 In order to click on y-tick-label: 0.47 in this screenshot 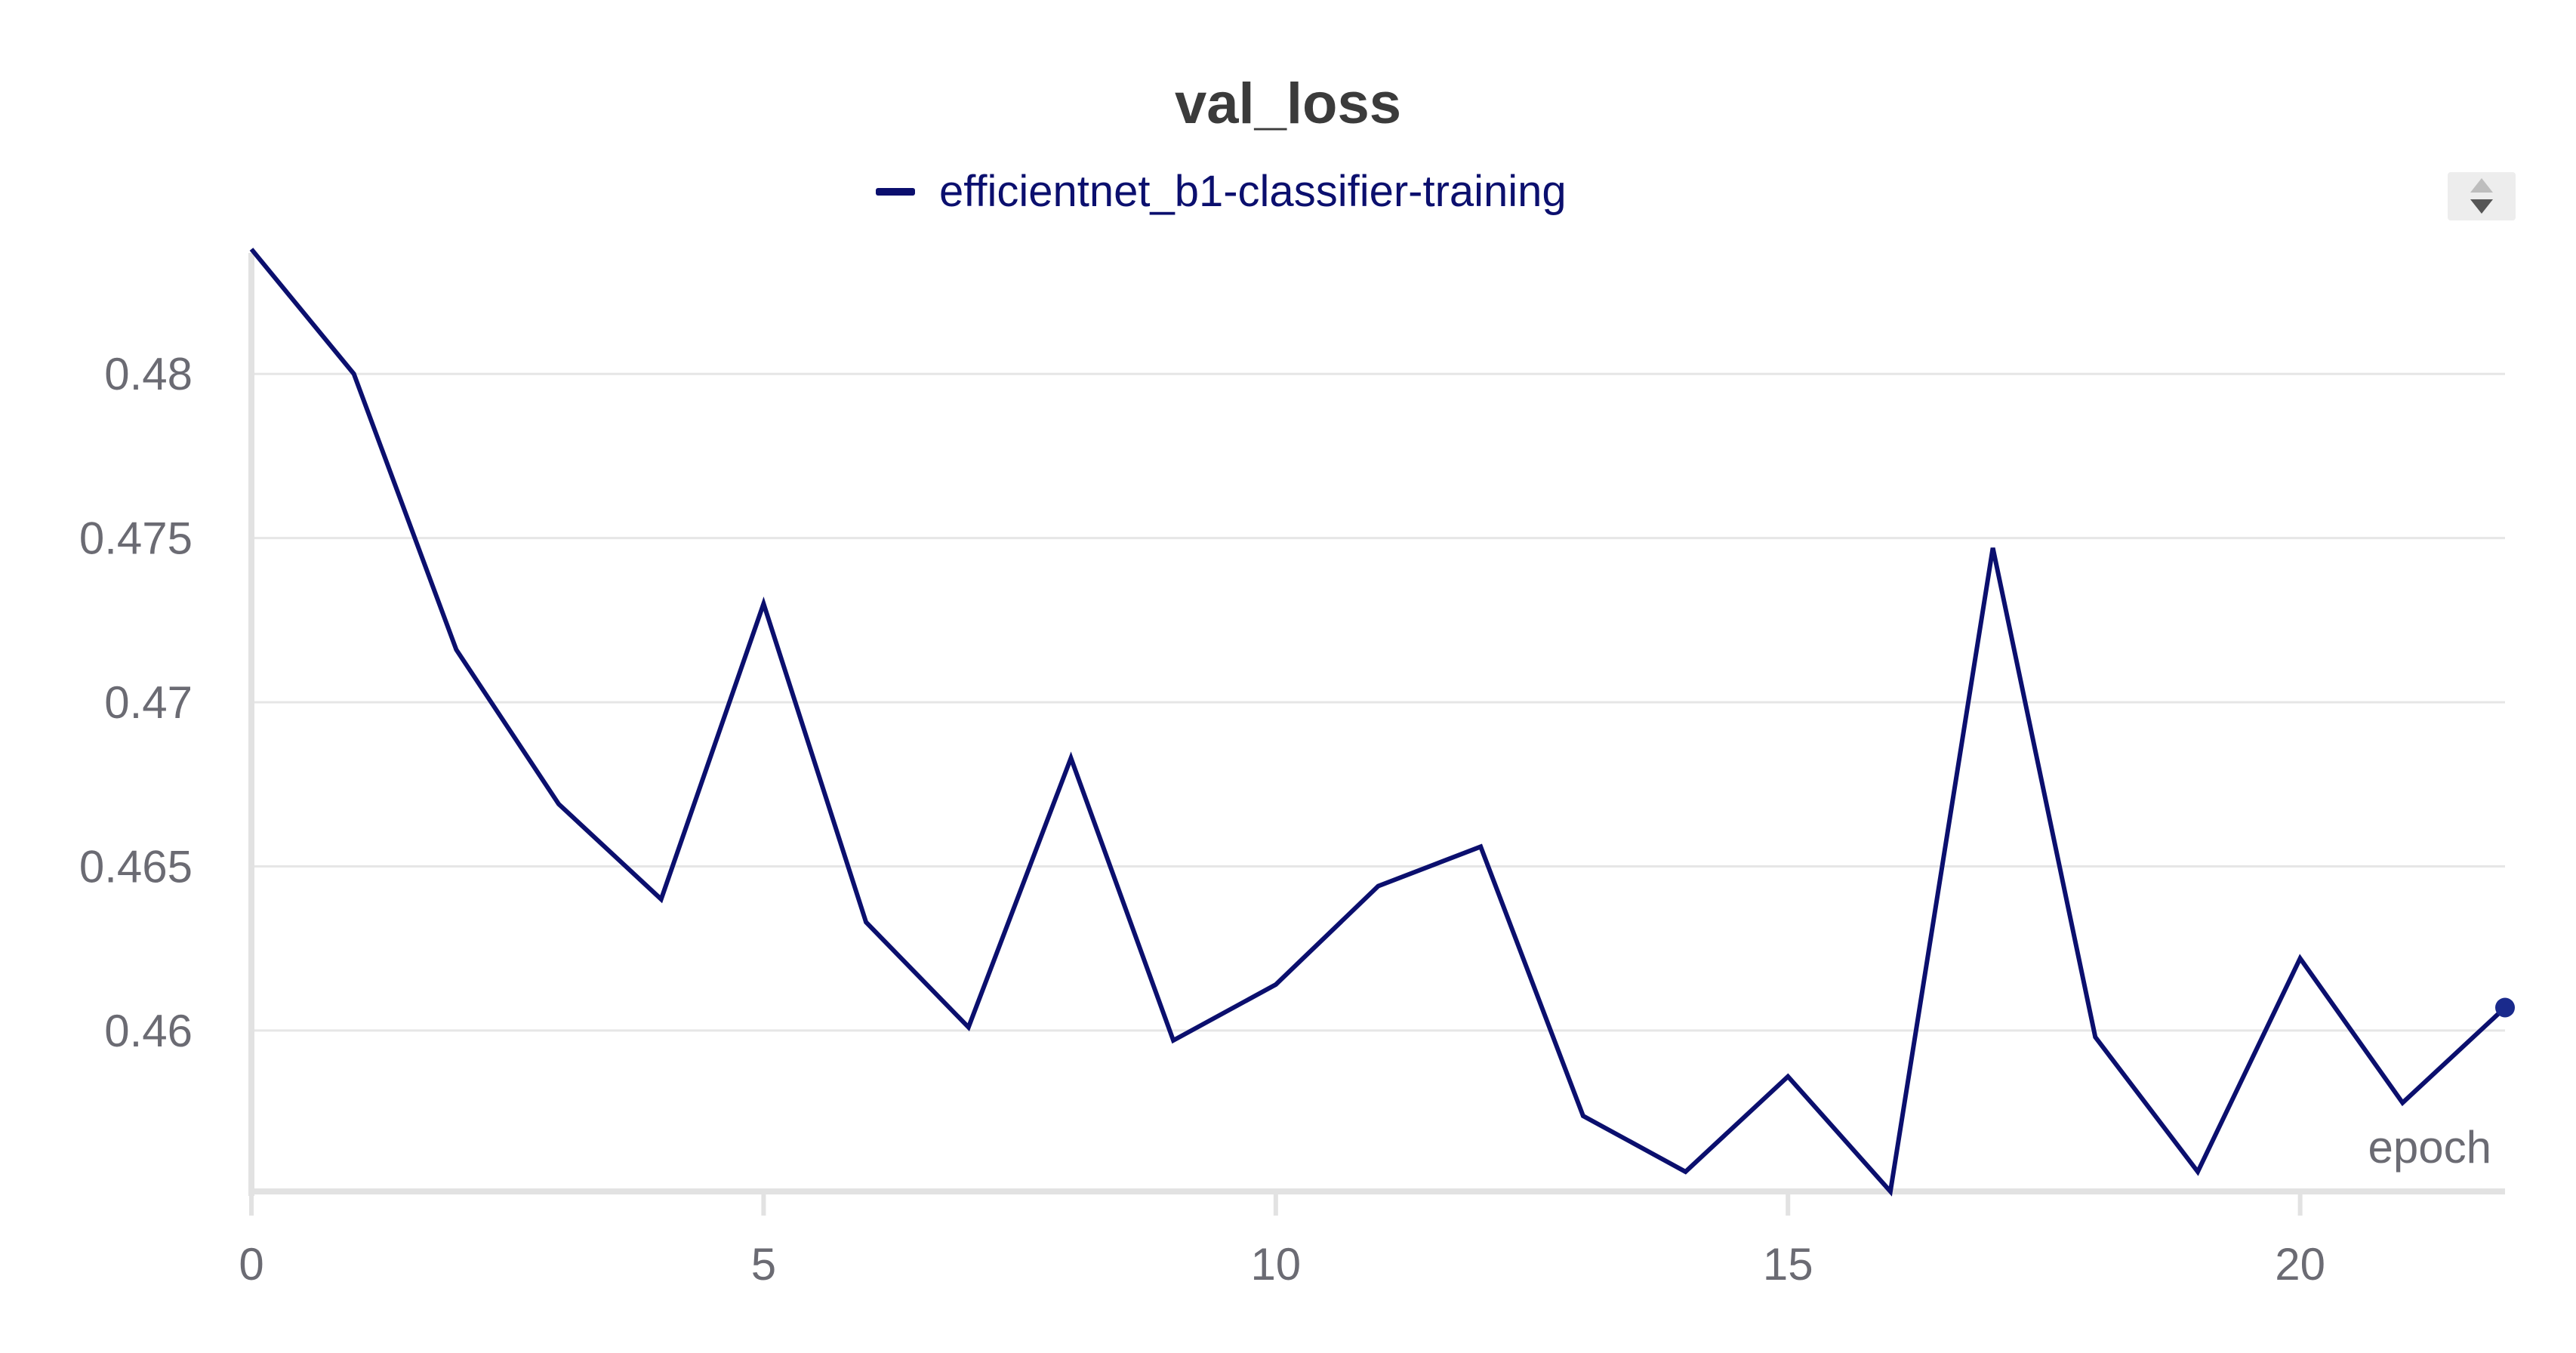, I will do `click(148, 702)`.